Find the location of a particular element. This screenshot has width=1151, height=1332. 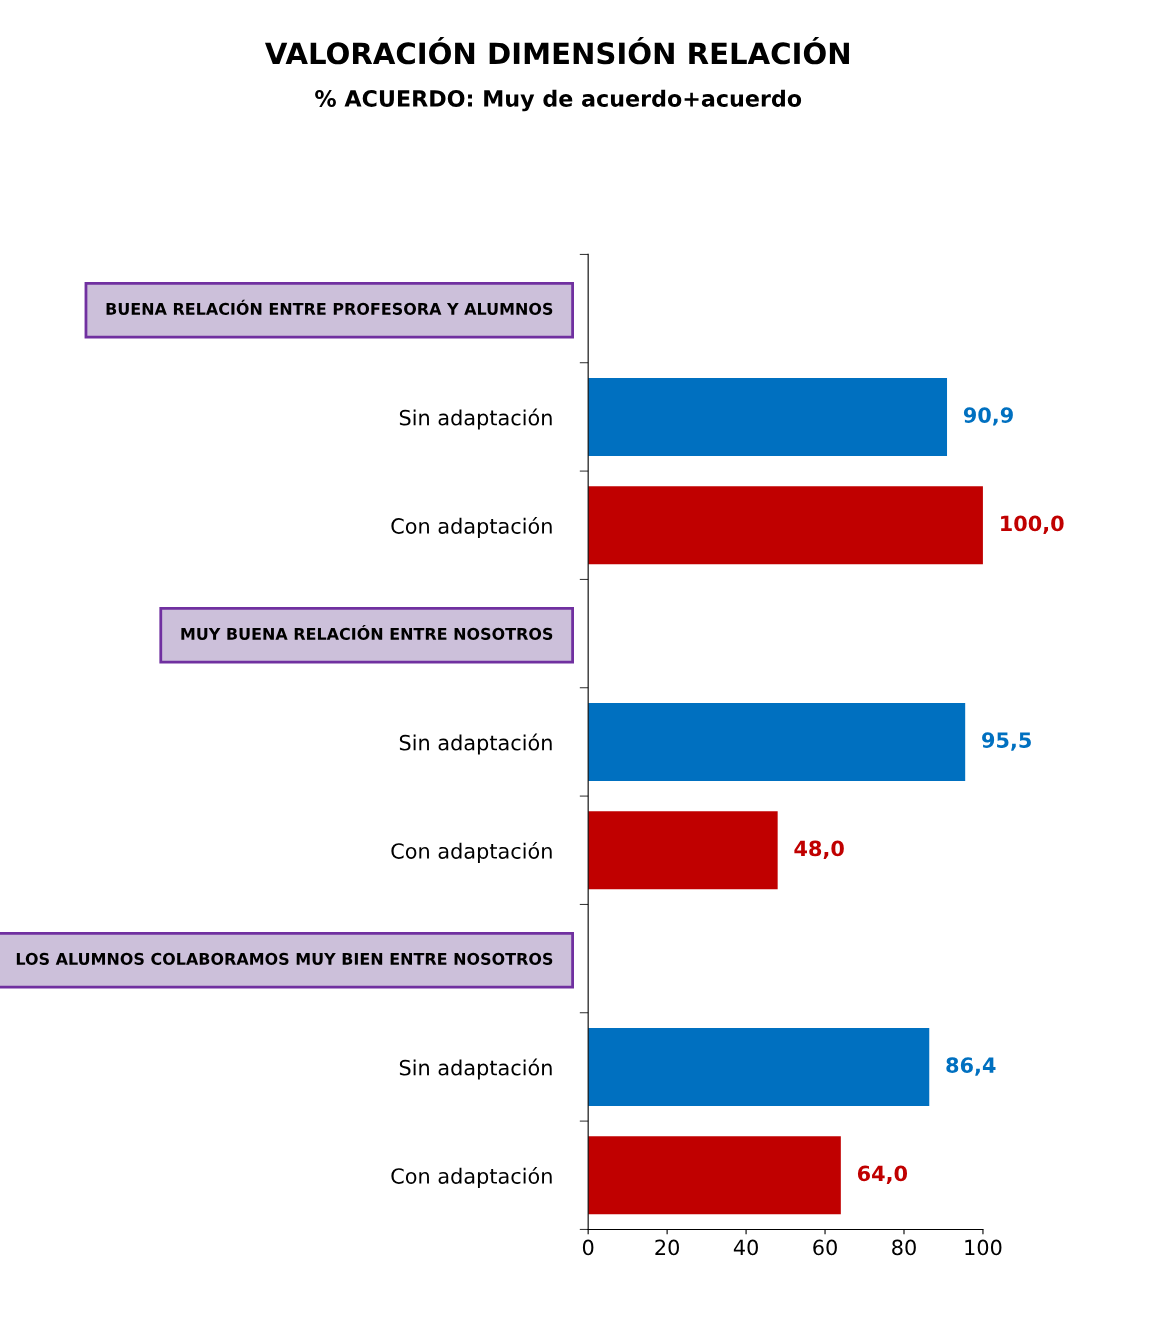

x-tick-label: 0 is located at coordinates (588, 1247).